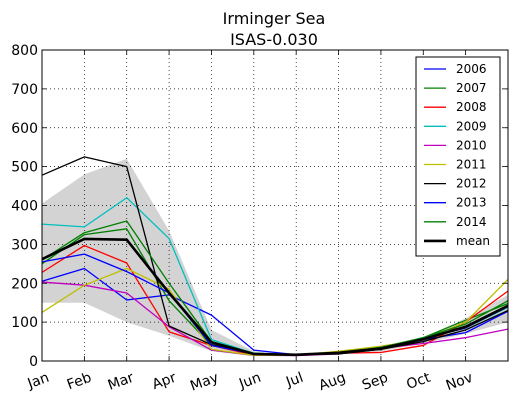  Describe the element at coordinates (24, 207) in the screenshot. I see `y-tick-label: 400` at that location.